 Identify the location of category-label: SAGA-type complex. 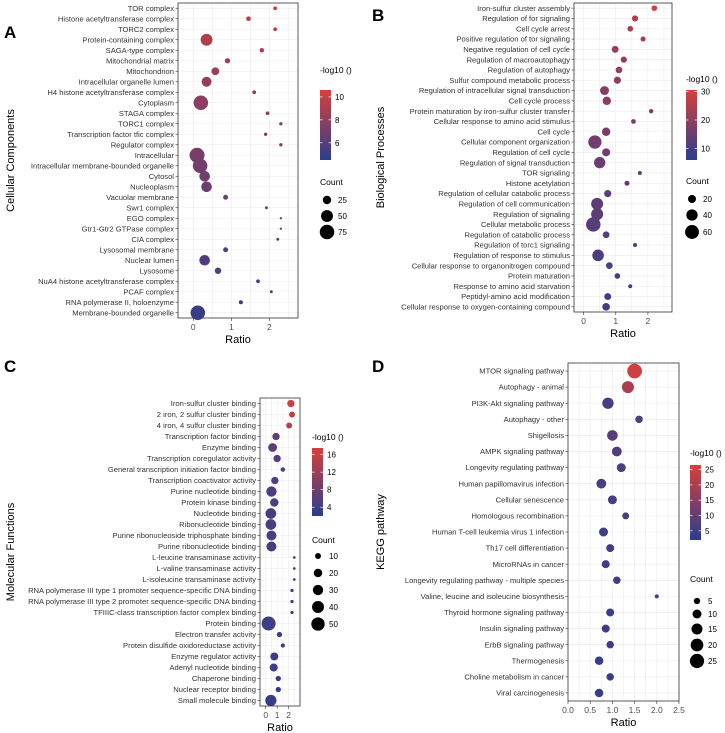
(140, 50).